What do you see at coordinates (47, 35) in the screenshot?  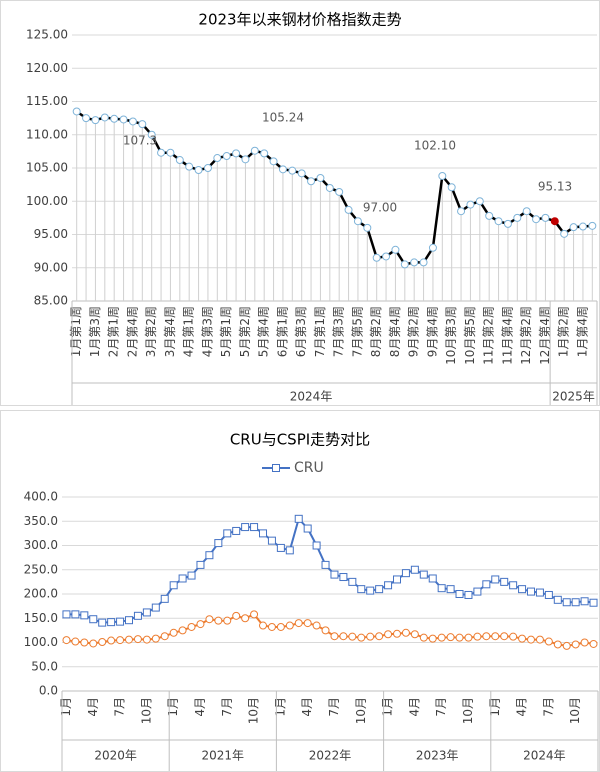 I see `y-tick-label: 125.00` at bounding box center [47, 35].